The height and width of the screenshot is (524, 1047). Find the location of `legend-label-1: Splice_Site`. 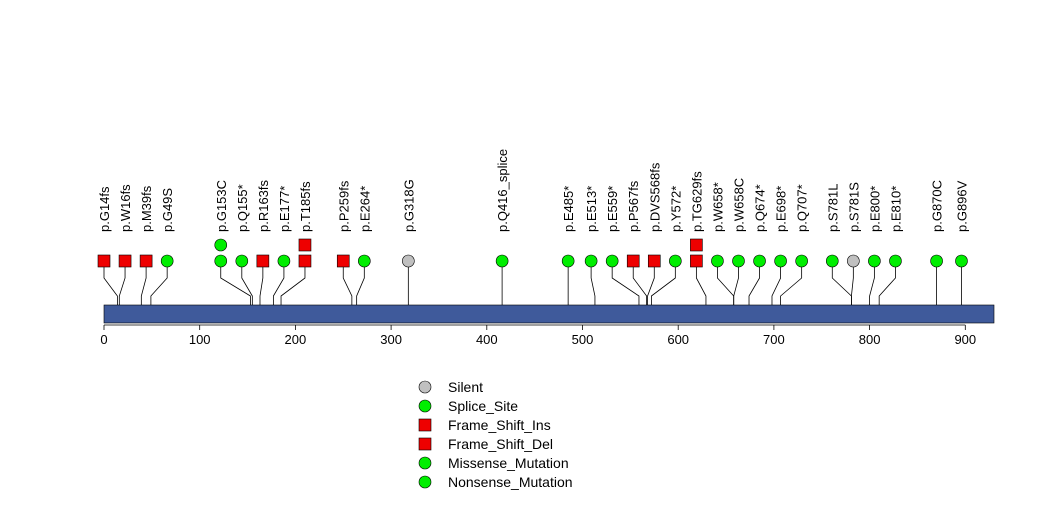

legend-label-1: Splice_Site is located at coordinates (483, 406).